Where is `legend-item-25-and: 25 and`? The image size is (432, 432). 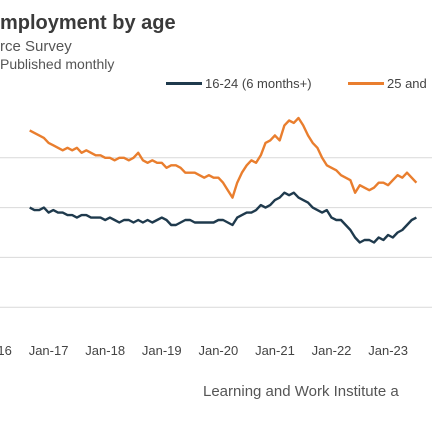 legend-item-25-and: 25 and is located at coordinates (387, 83).